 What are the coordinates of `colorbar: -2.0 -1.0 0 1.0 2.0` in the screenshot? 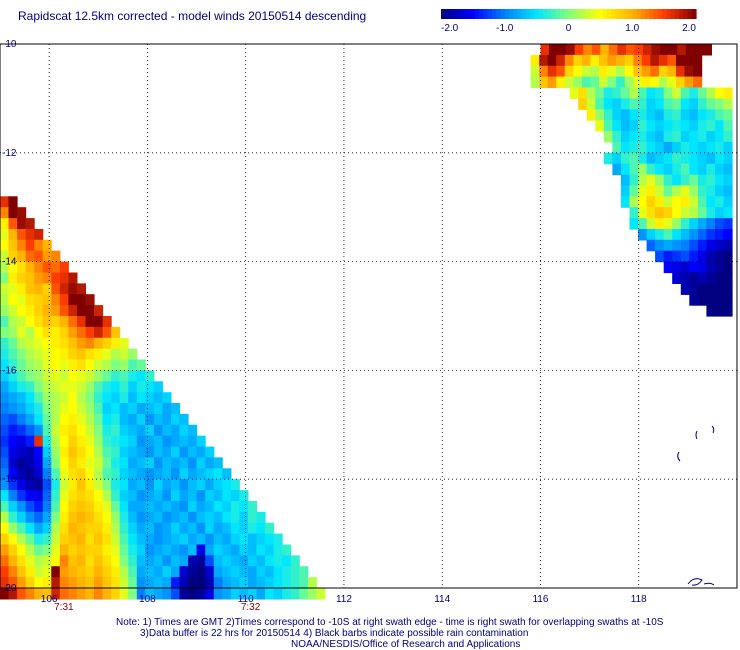 It's located at (569, 21).